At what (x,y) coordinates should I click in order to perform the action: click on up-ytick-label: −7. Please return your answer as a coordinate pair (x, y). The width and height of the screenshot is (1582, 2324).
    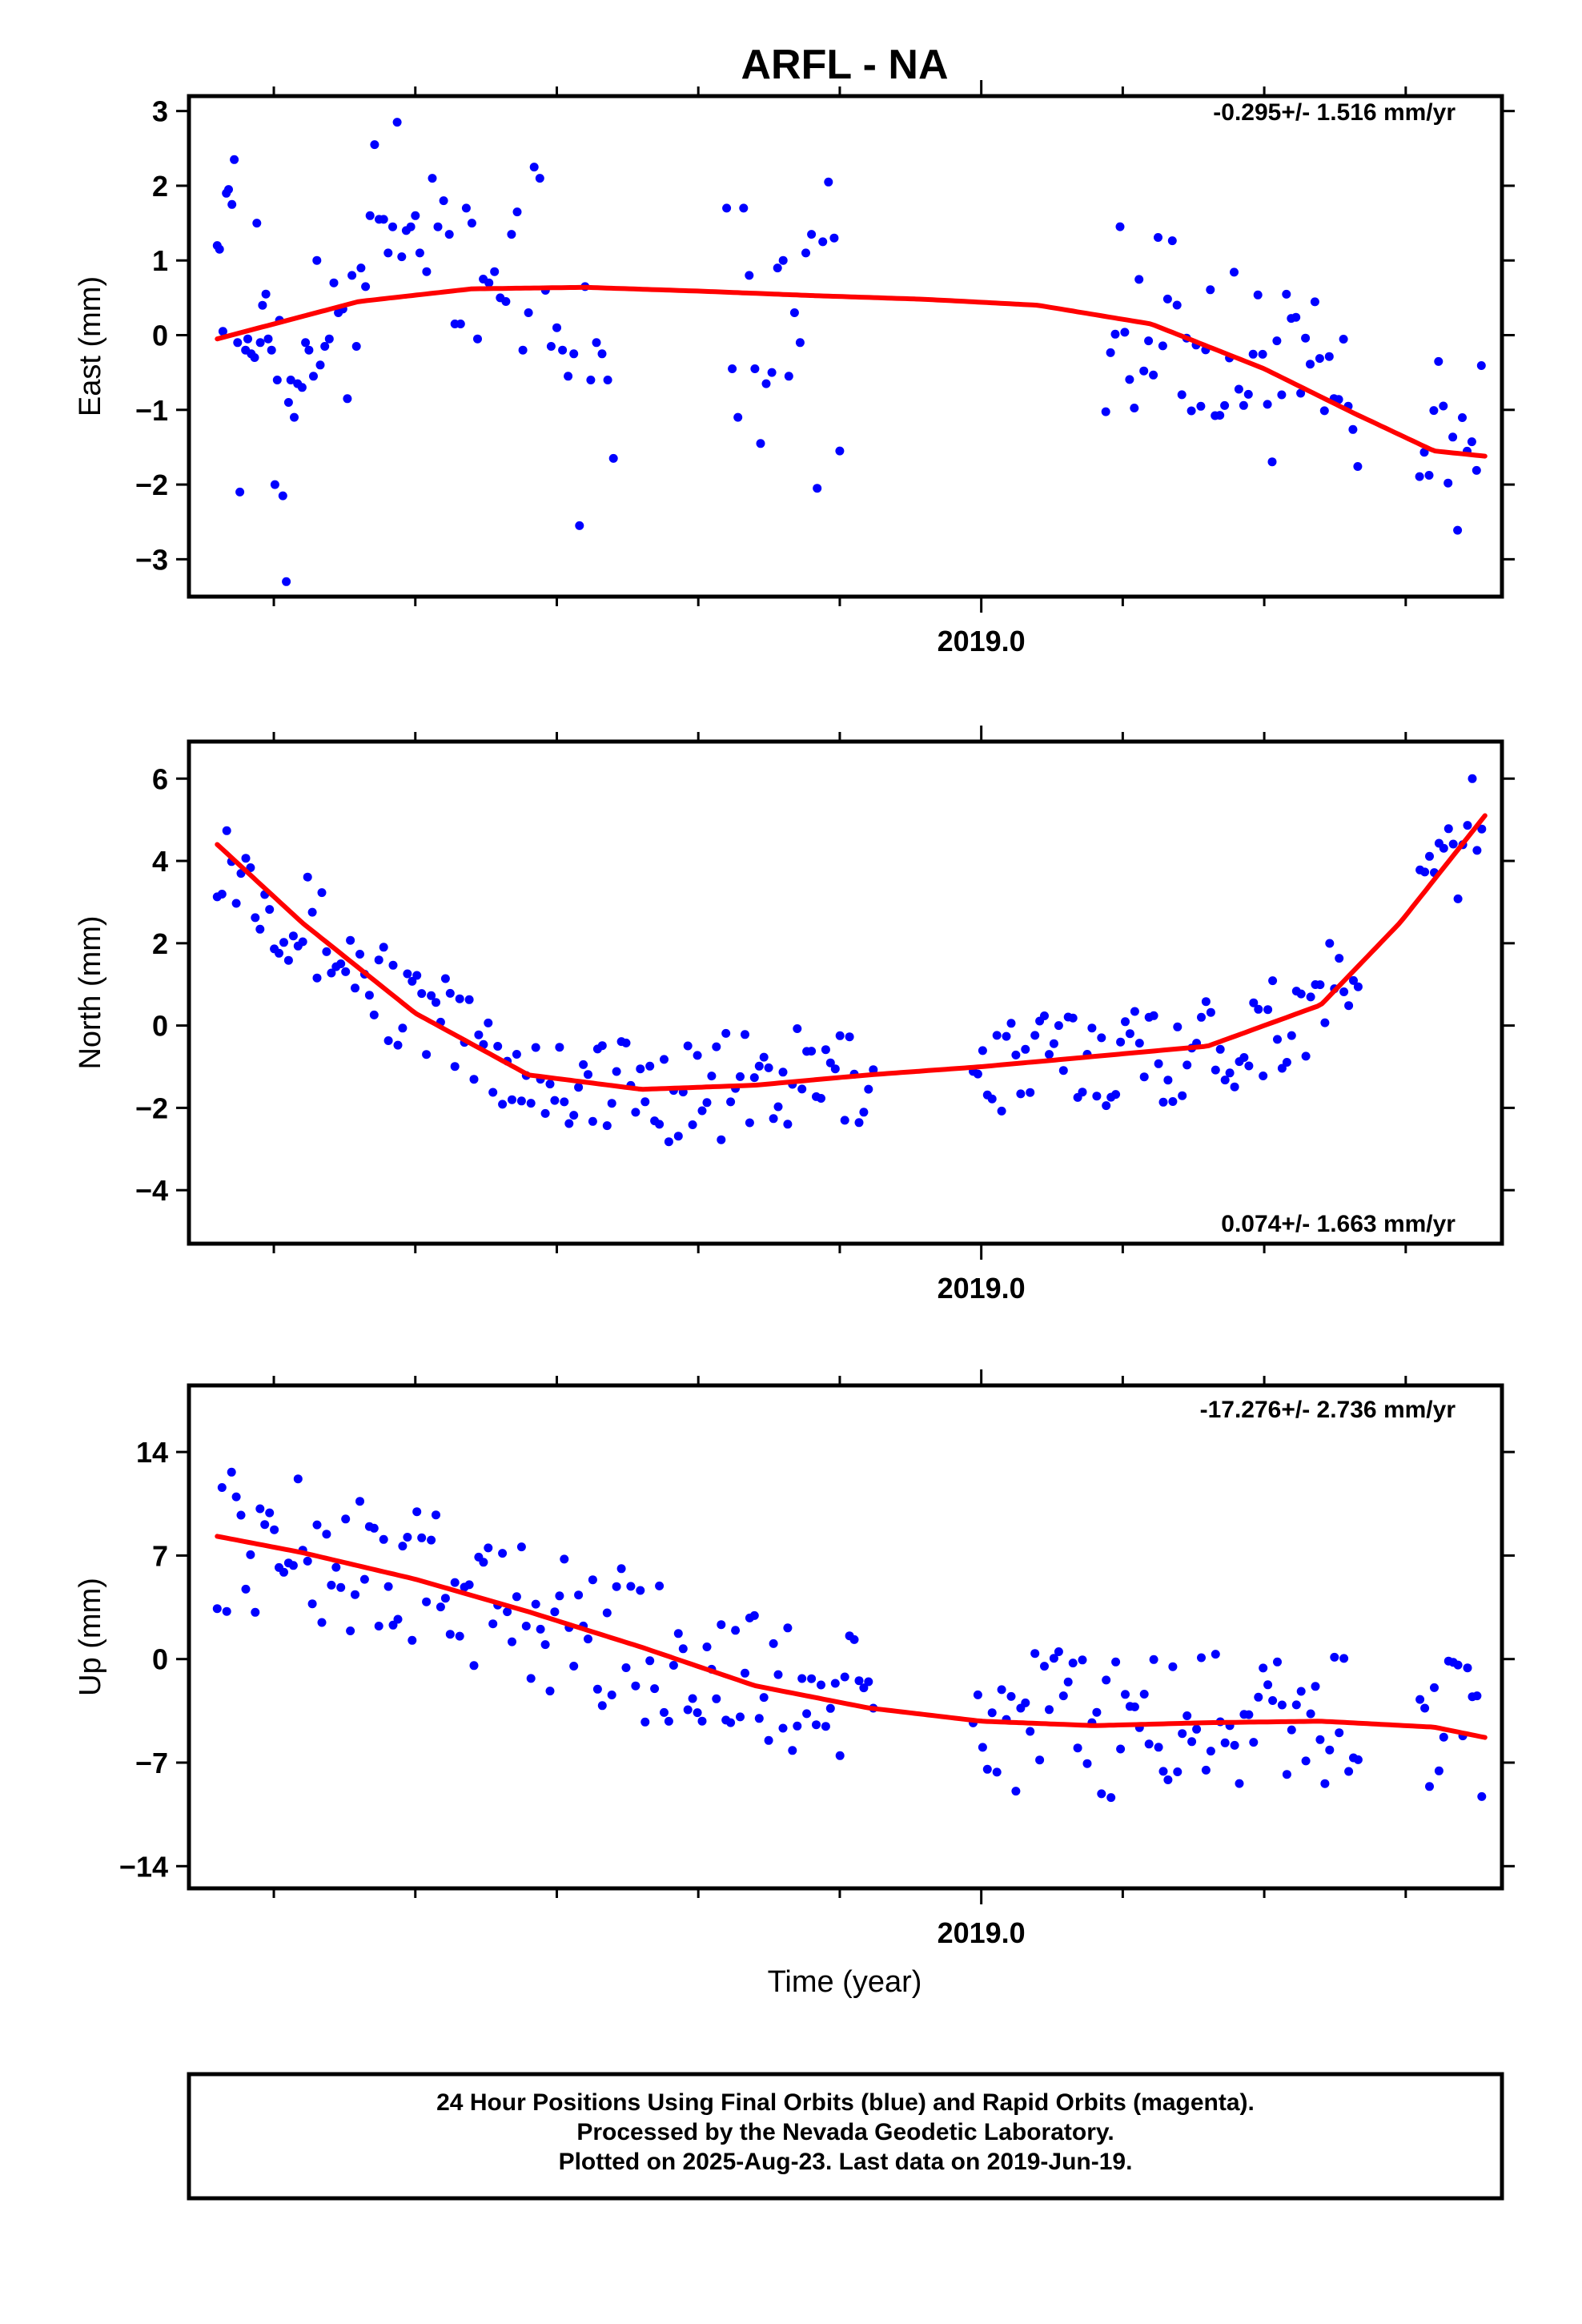
    Looking at the image, I should click on (151, 1763).